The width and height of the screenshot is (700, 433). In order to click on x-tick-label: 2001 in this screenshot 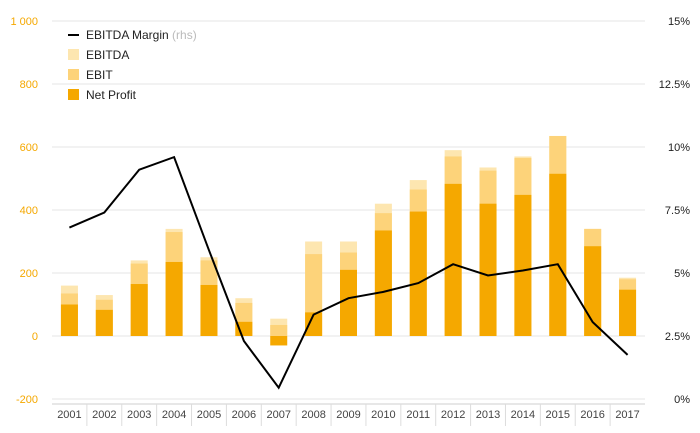, I will do `click(69, 415)`.